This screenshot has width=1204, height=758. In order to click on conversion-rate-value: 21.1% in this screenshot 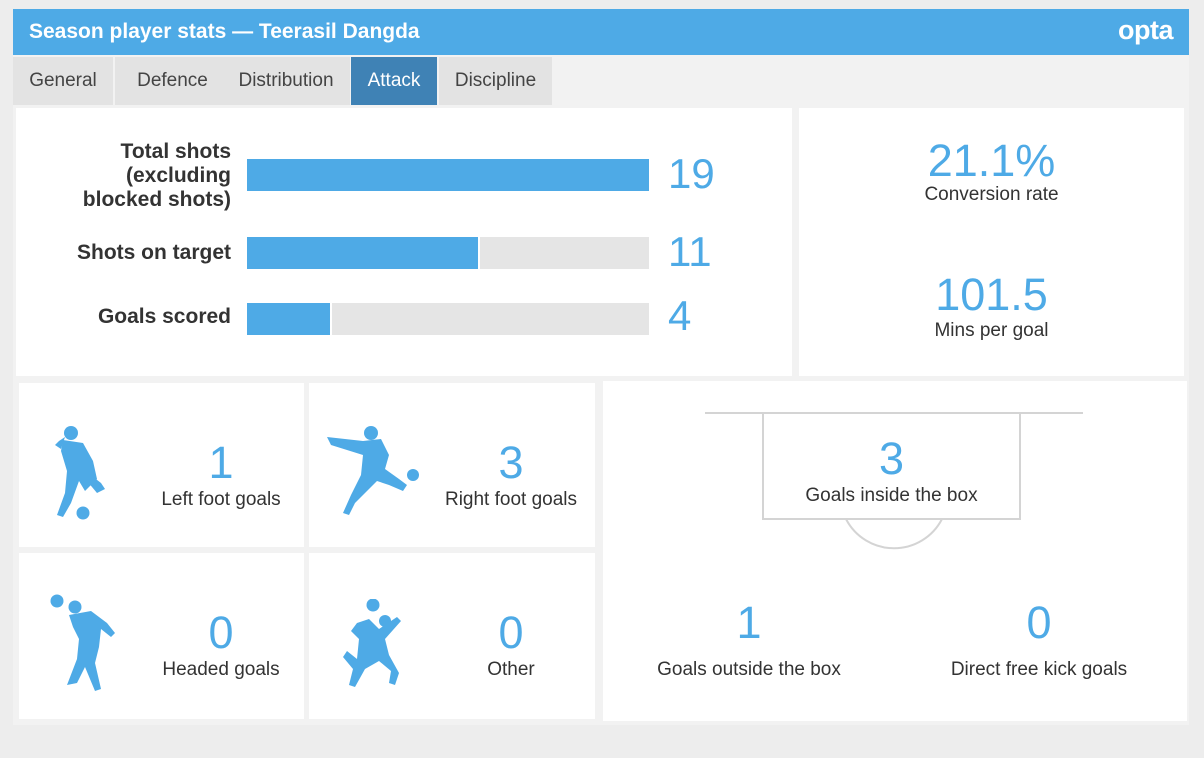, I will do `click(991, 160)`.